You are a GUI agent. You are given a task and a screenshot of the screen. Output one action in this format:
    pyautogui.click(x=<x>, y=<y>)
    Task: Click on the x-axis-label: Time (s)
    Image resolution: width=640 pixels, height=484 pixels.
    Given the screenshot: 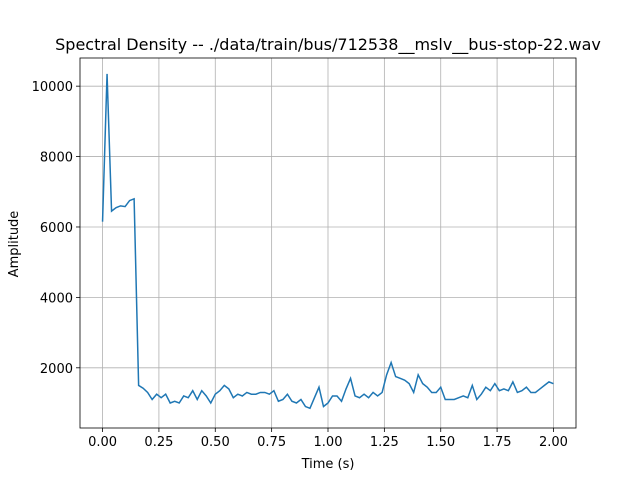 What is the action you would take?
    pyautogui.click(x=328, y=464)
    